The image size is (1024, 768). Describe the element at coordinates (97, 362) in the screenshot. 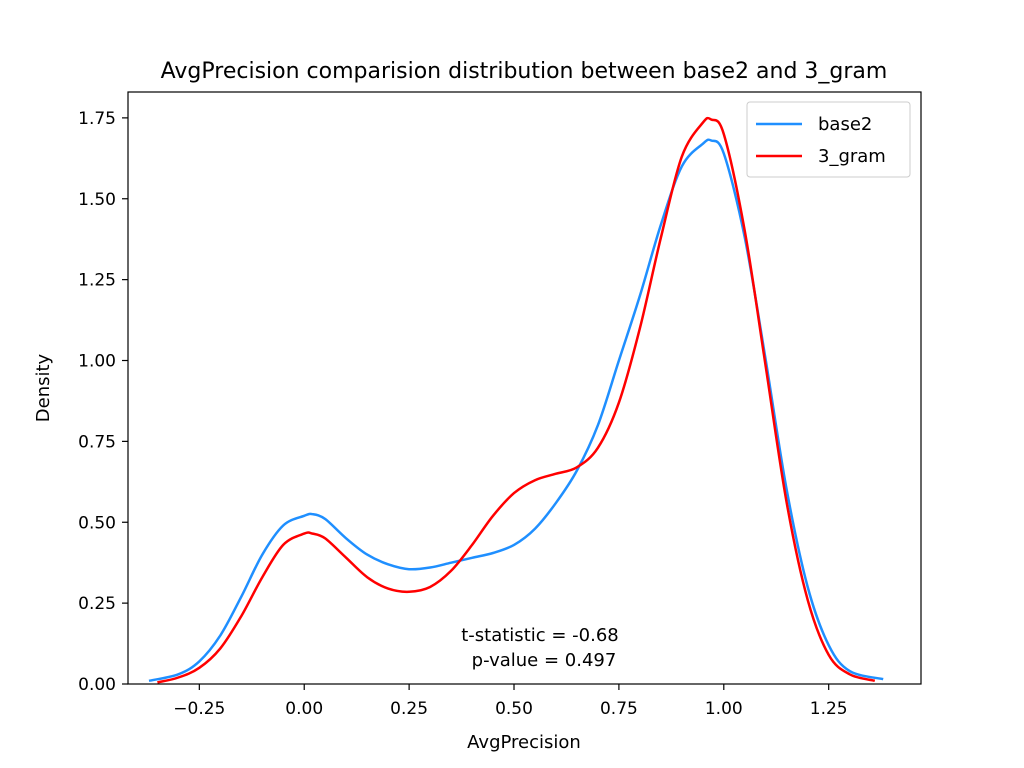

I see `y-tick-label: 1.00` at that location.